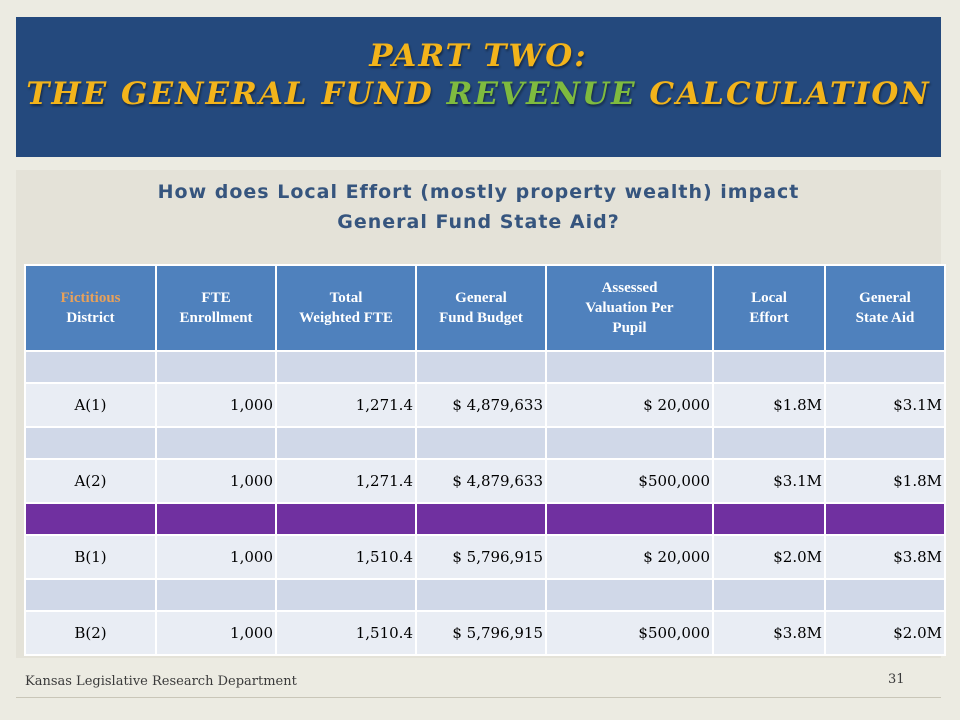 This screenshot has width=960, height=720. I want to click on title-line-2: THE GENERAL FUND REVENUE CALCULATION, so click(478, 94).